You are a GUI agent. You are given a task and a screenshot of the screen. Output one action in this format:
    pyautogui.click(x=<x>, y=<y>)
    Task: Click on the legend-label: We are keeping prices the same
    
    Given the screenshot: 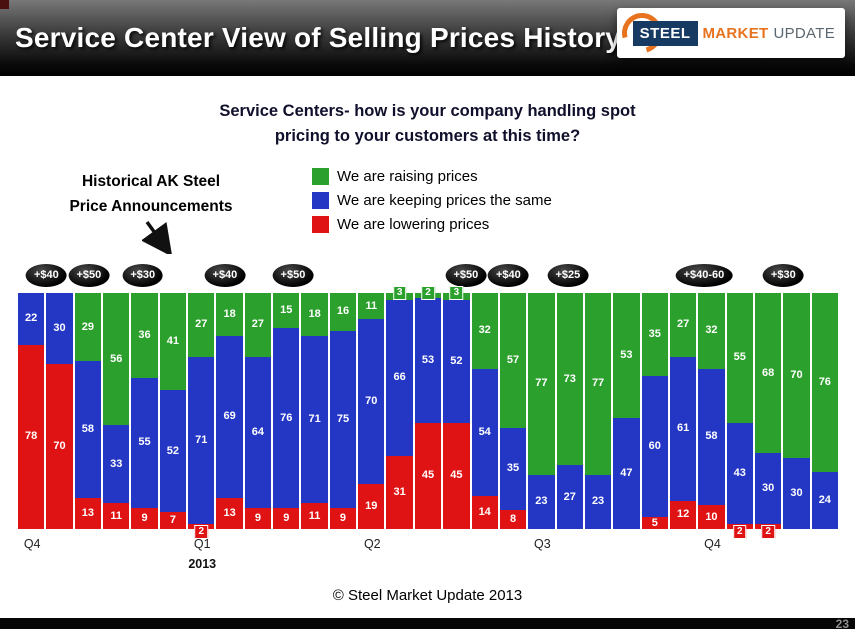 What is the action you would take?
    pyautogui.click(x=444, y=200)
    